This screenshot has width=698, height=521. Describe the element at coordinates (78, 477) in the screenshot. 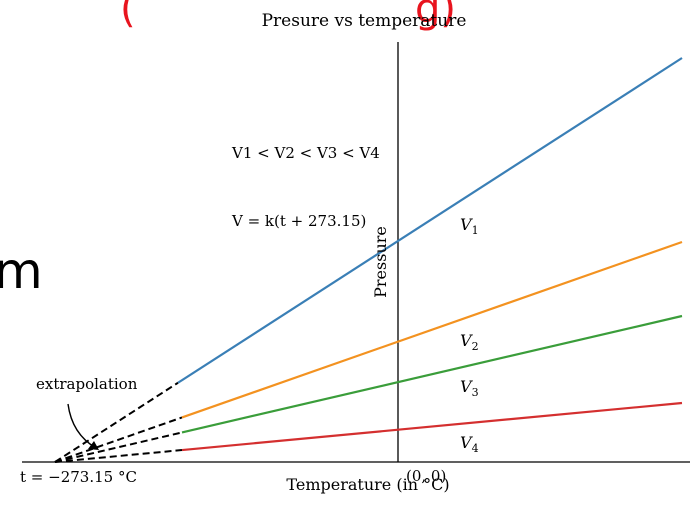

I see `absolute-zero-label: t = −273.15 °C` at that location.